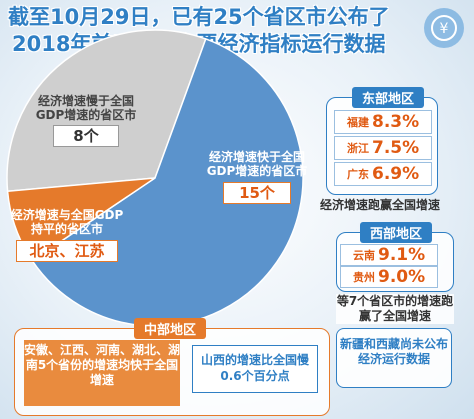 This screenshot has width=474, height=419. What do you see at coordinates (199, 17) in the screenshot?
I see `title-line-1: 截至10月29日，已有25个省区市公布了` at bounding box center [199, 17].